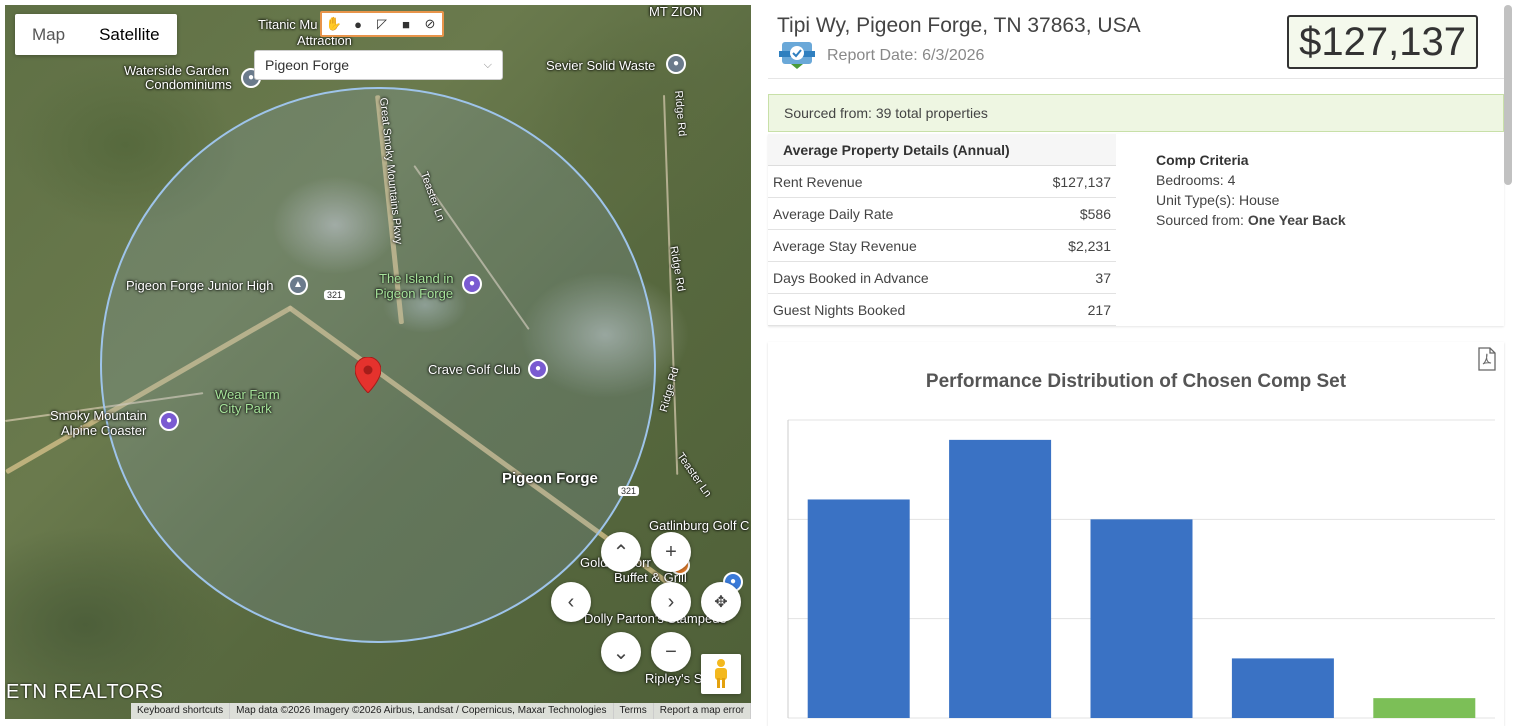 The image size is (1513, 726). What do you see at coordinates (378, 65) in the screenshot?
I see `location-select: Pigeon Forge ⌵` at bounding box center [378, 65].